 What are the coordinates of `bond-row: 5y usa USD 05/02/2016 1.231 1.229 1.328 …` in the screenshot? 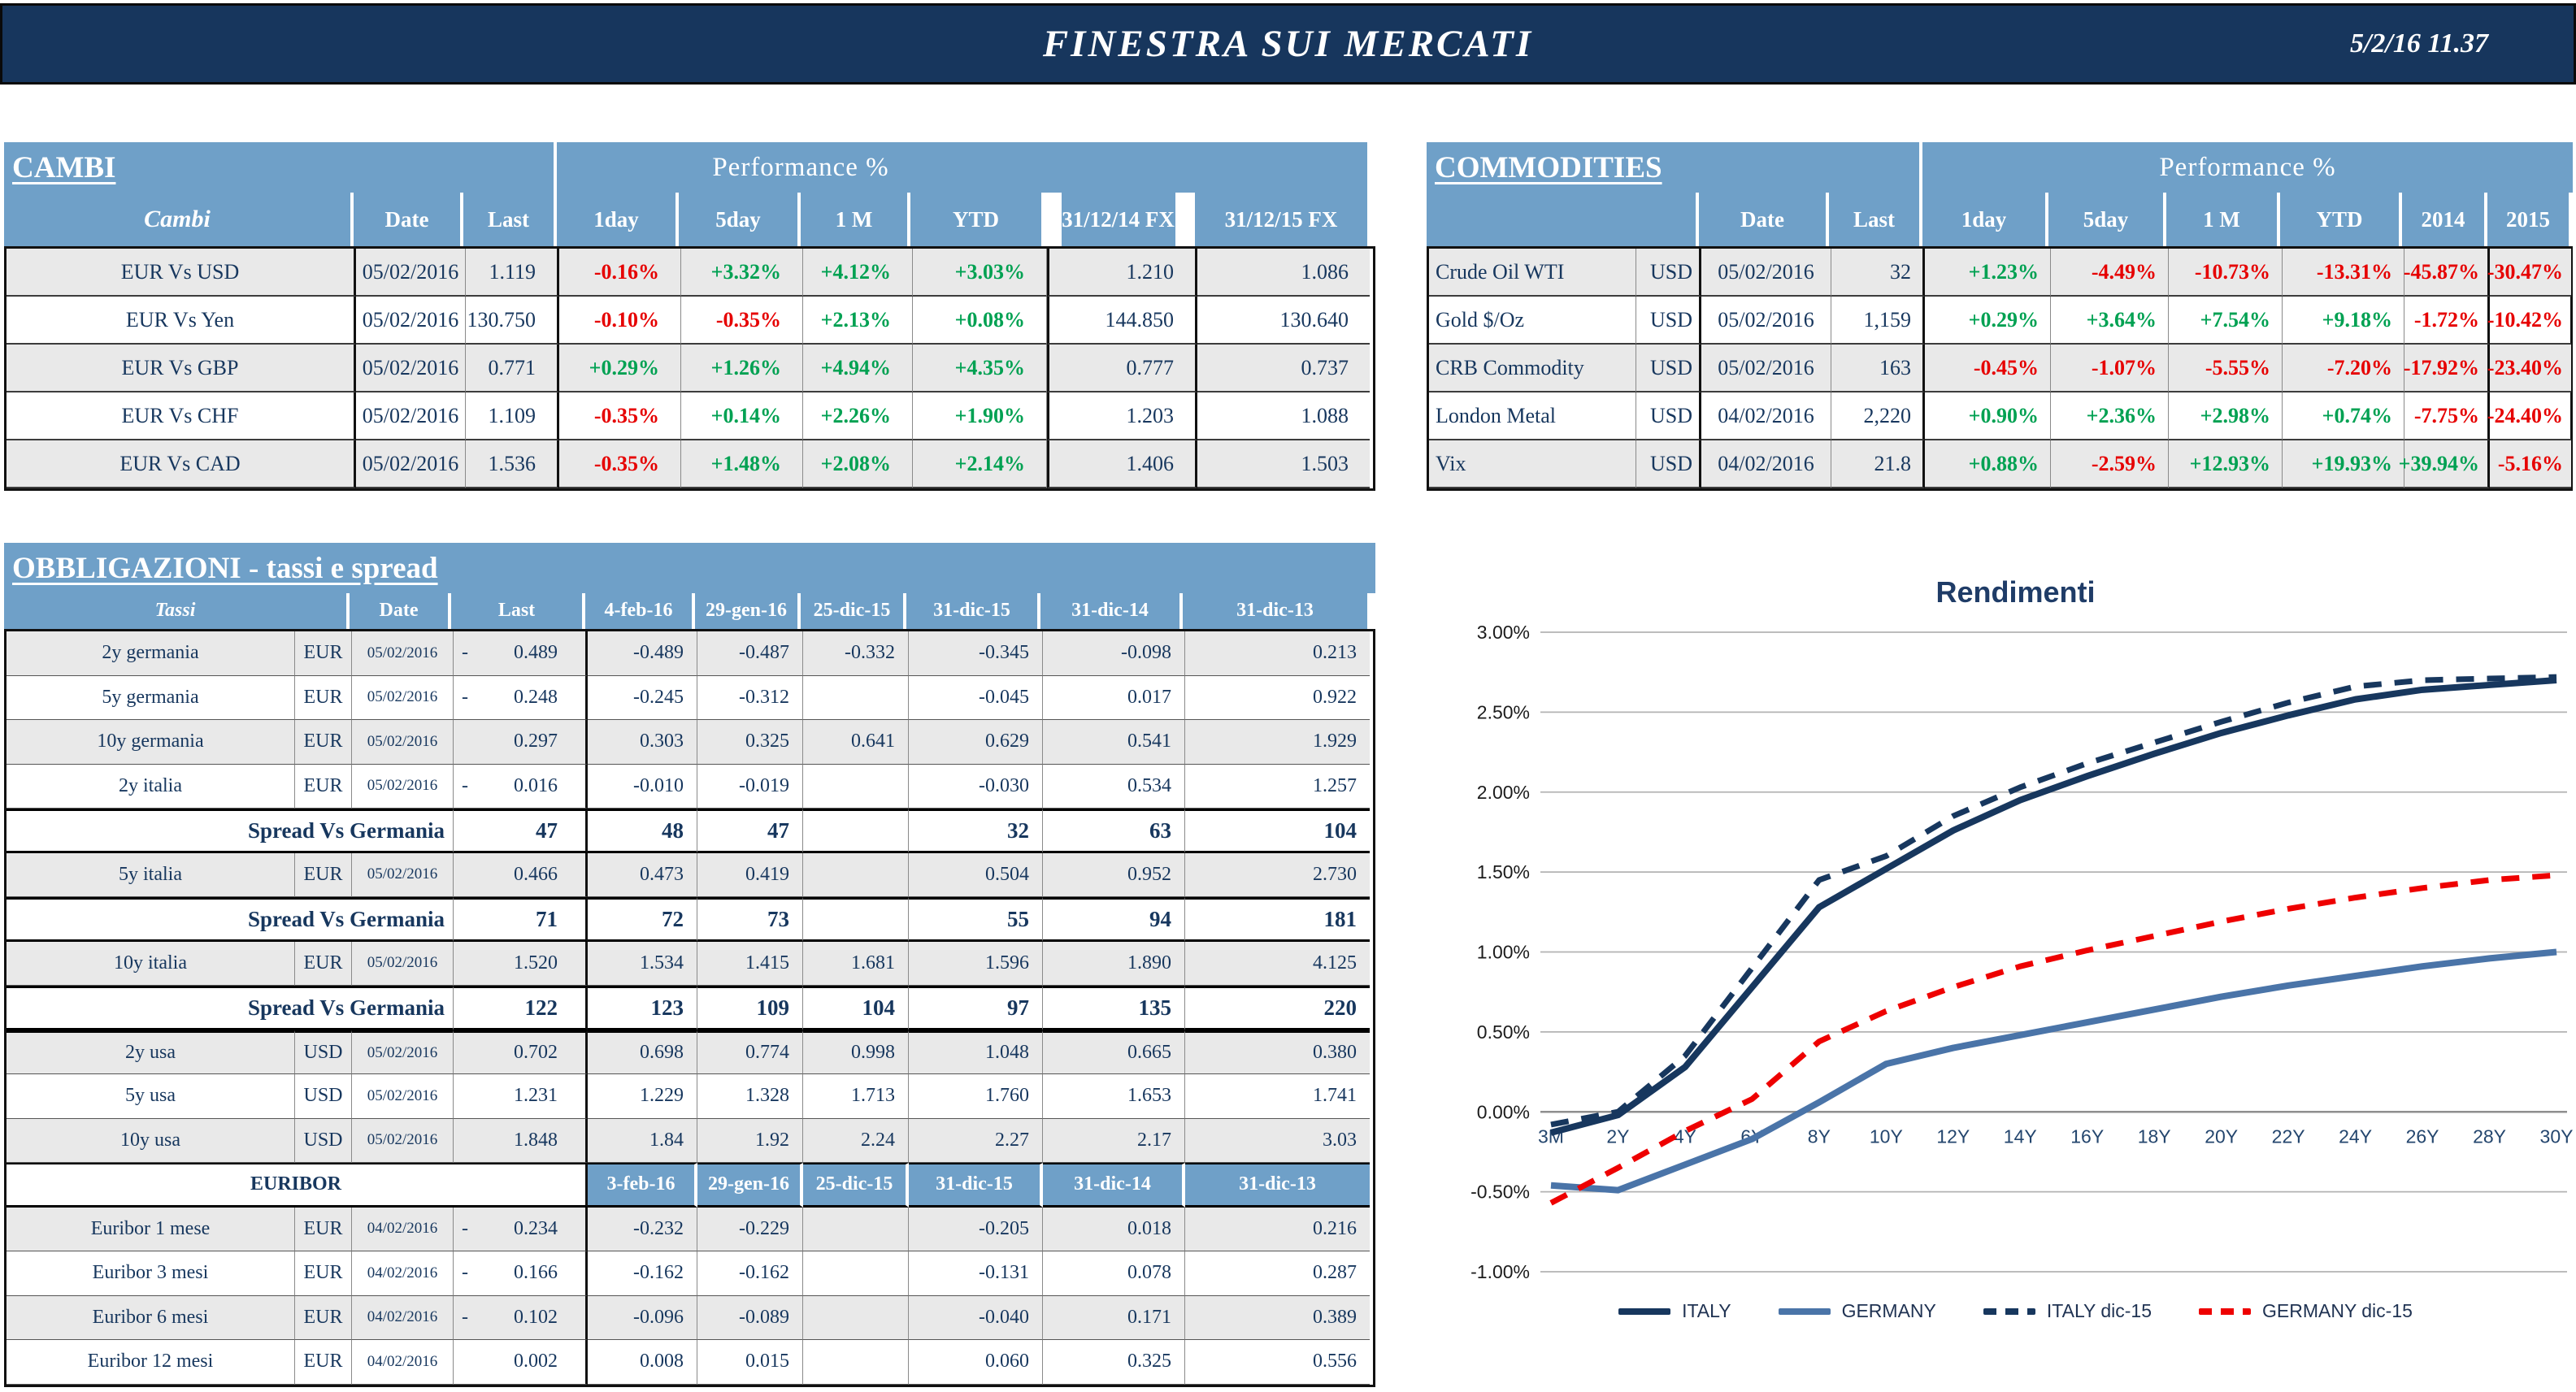 It's located at (690, 1096).